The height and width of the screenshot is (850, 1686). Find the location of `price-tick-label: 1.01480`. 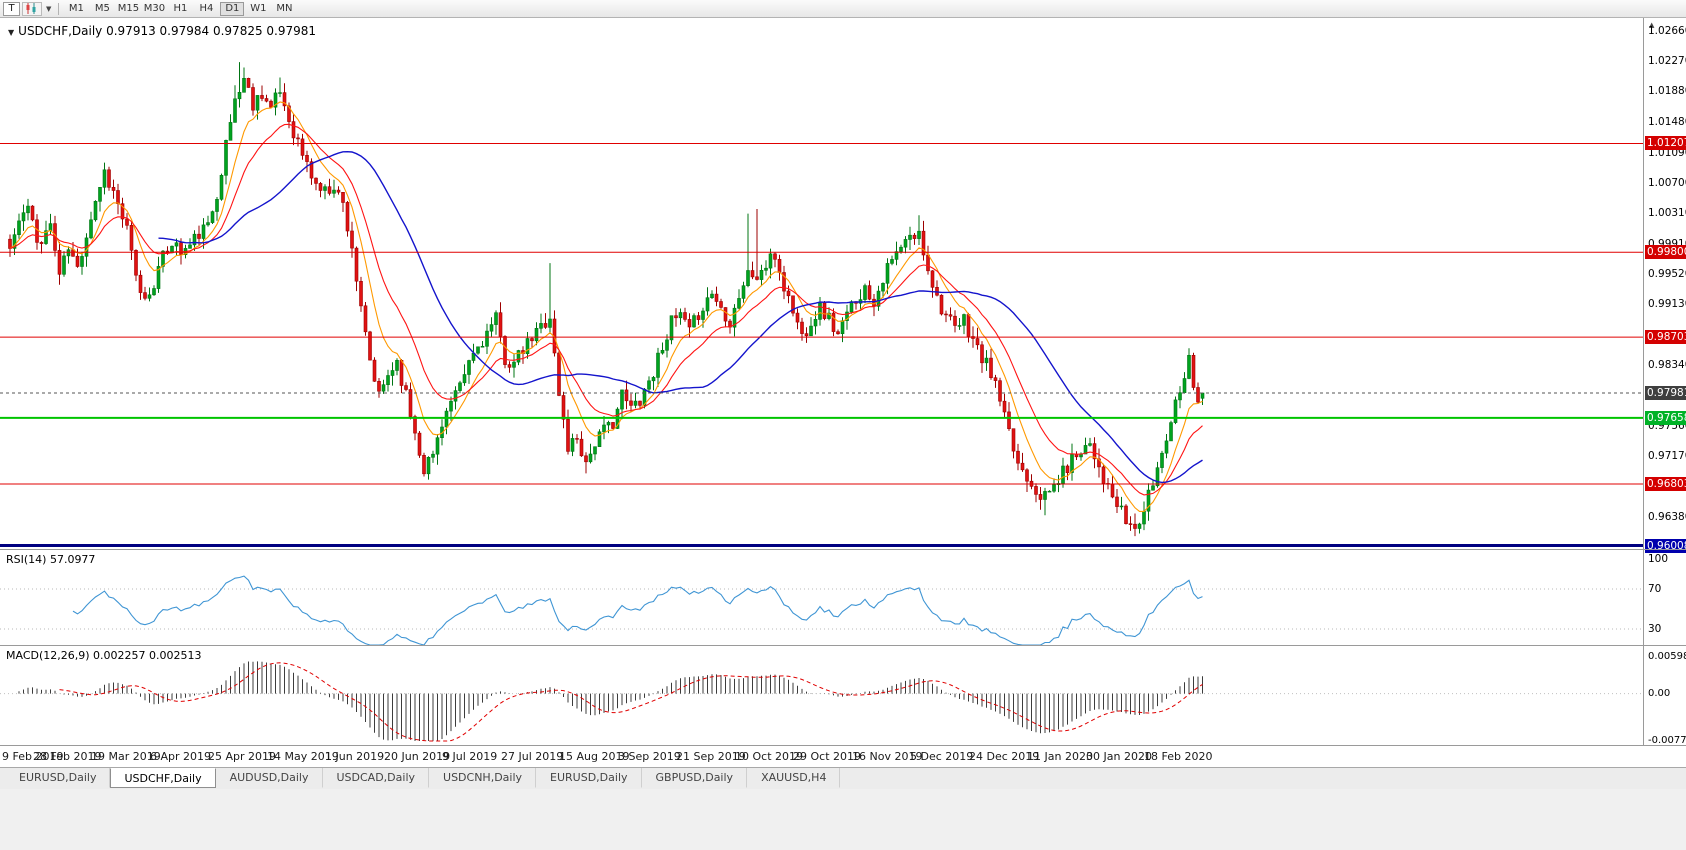

price-tick-label: 1.01480 is located at coordinates (1667, 122).